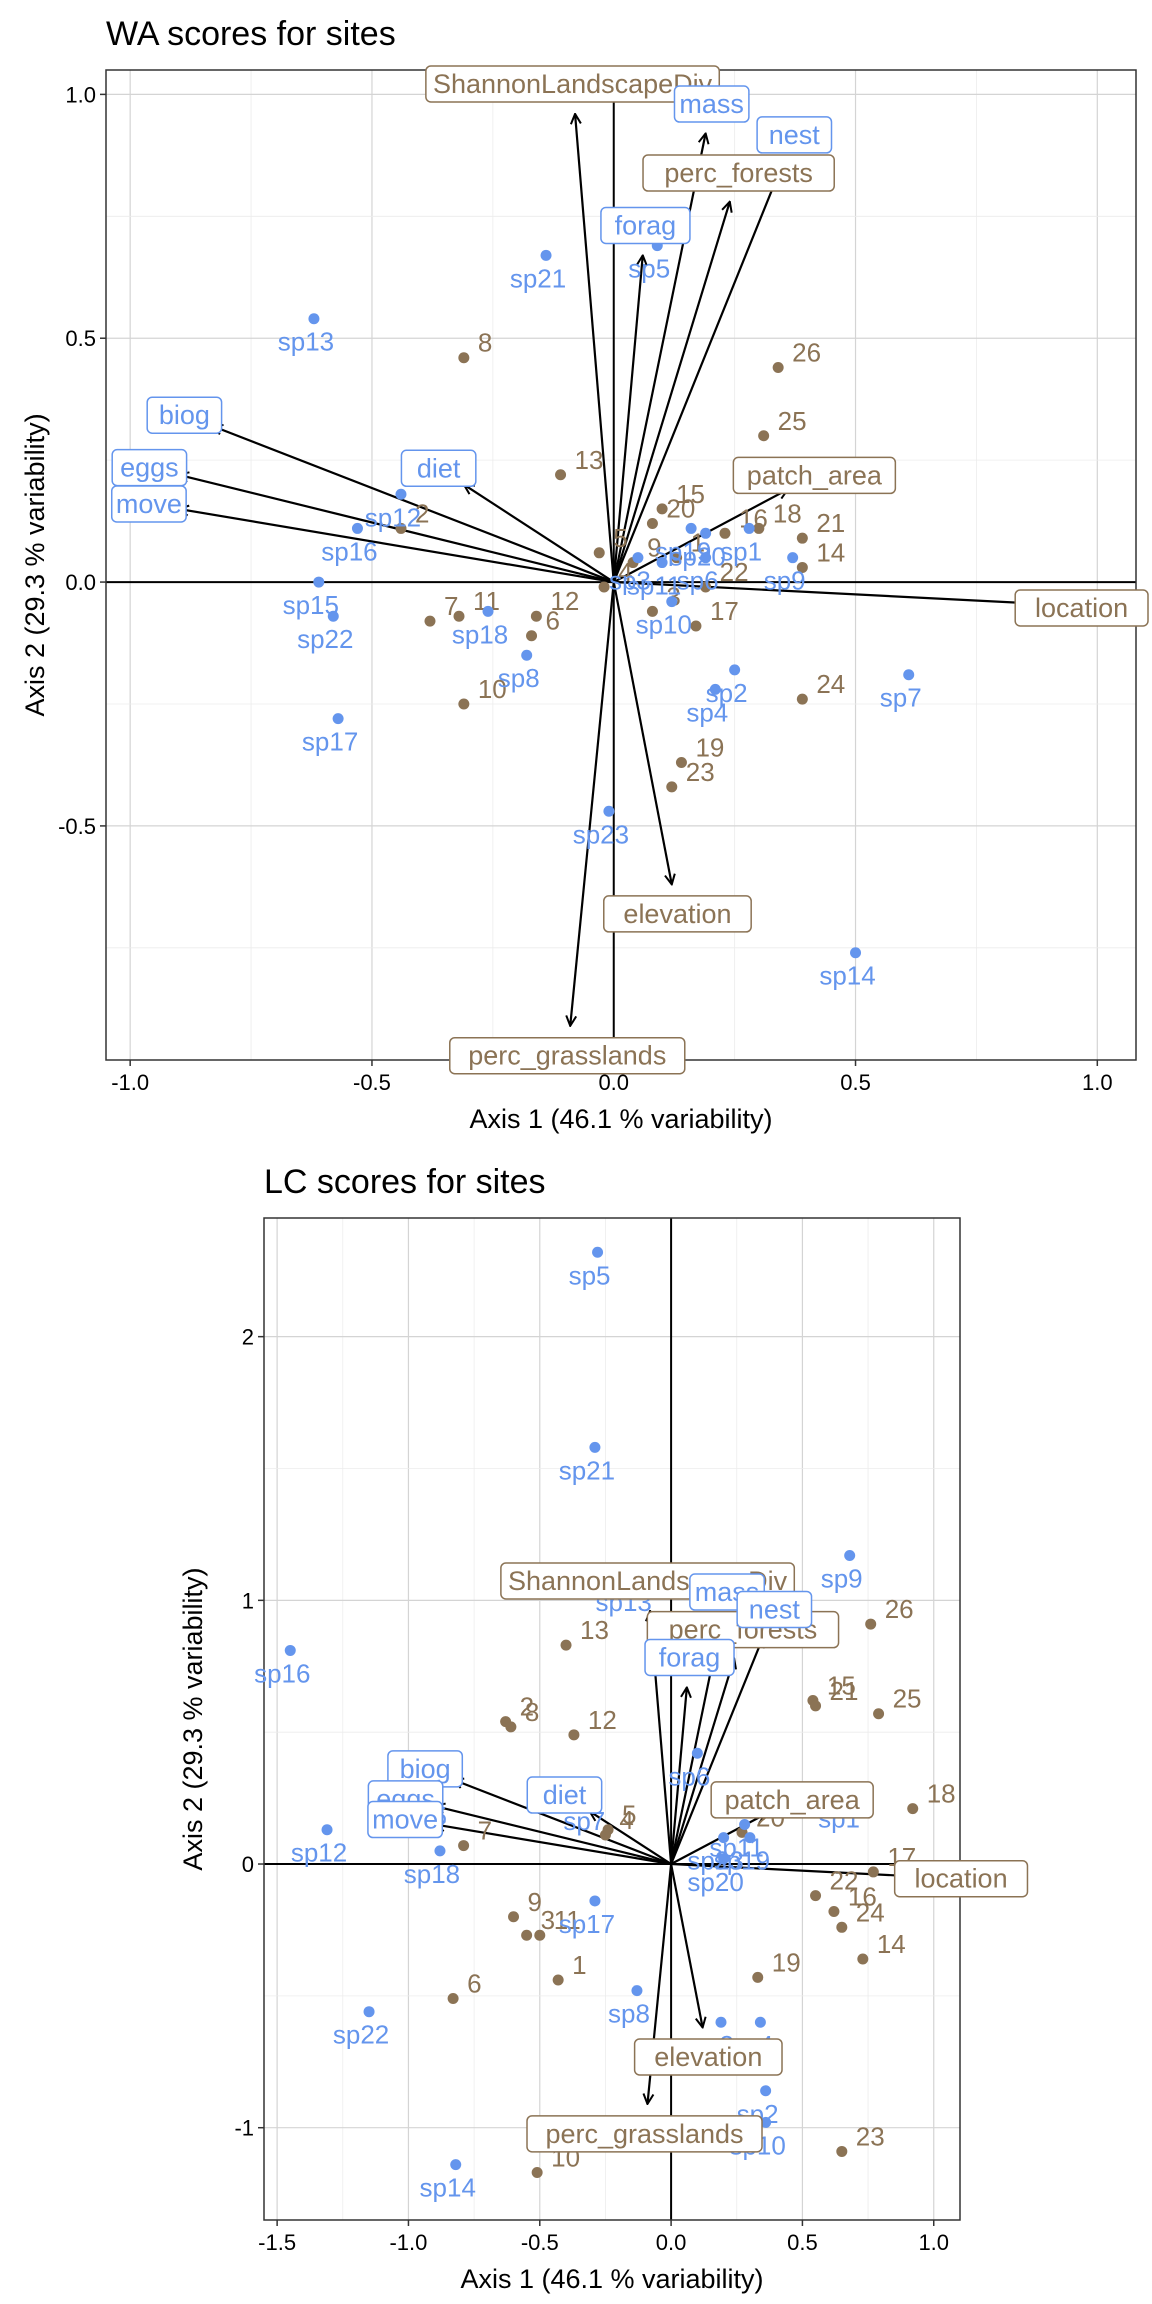  Describe the element at coordinates (438, 468) in the screenshot. I see `diet-label-box` at that location.